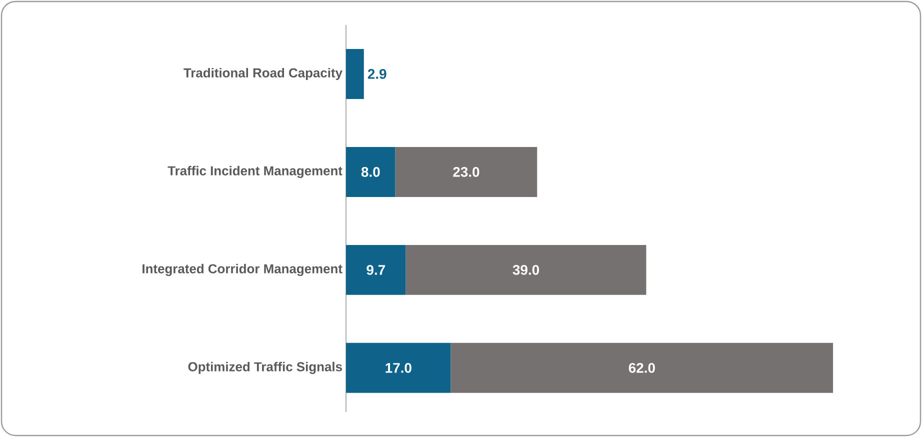 This screenshot has height=437, width=922. I want to click on data-label: 62.0, so click(641, 367).